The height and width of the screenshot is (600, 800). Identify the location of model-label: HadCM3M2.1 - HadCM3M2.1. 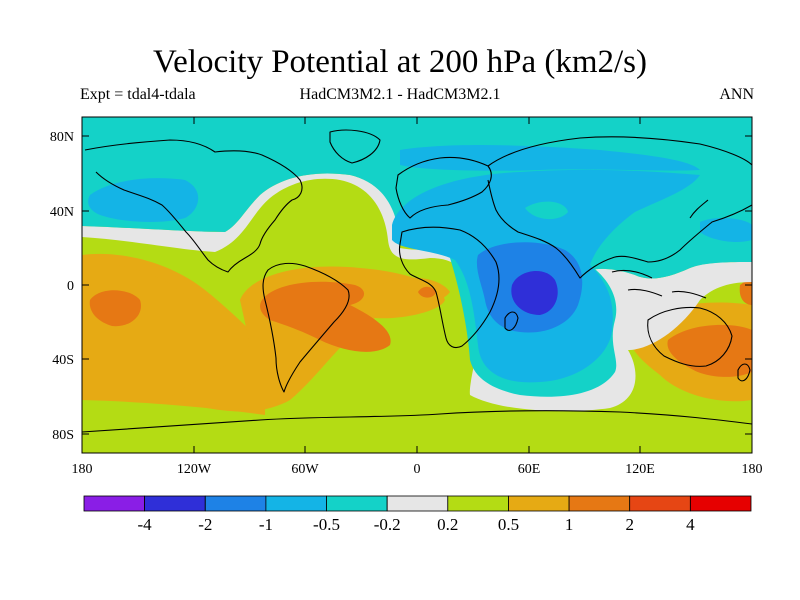
(400, 94).